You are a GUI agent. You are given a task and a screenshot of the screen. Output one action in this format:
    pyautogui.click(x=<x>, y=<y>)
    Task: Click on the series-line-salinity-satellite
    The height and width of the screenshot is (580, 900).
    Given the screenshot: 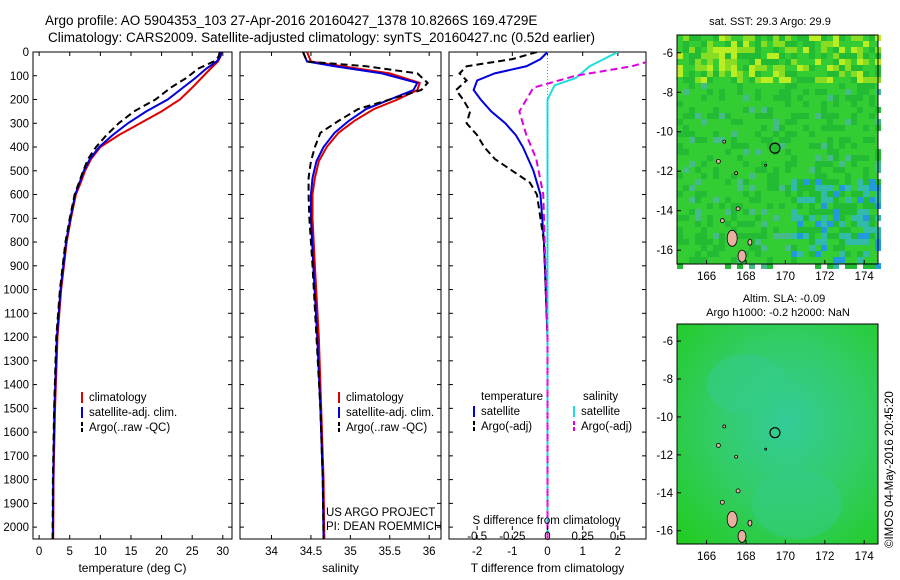 What is the action you would take?
    pyautogui.click(x=582, y=295)
    